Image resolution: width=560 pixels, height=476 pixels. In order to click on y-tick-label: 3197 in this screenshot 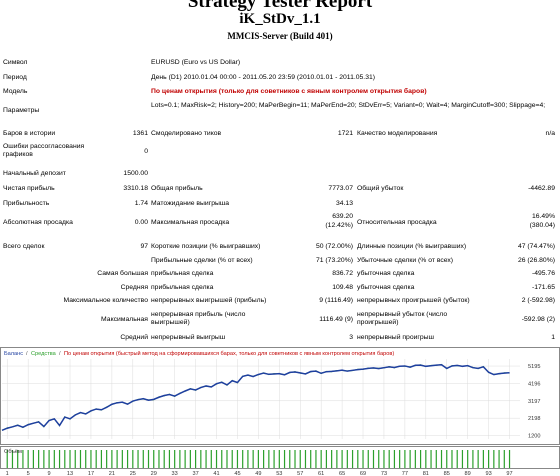, I will do `click(534, 402)`.